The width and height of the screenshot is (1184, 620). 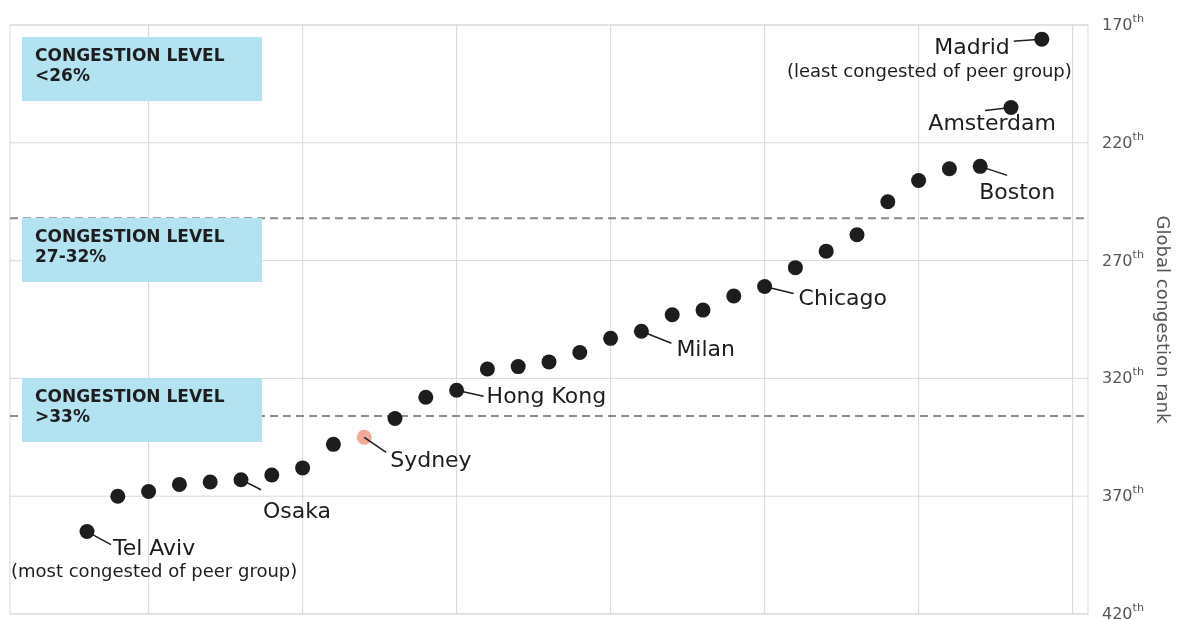 What do you see at coordinates (130, 246) in the screenshot?
I see `annotation: CONGESTION LEVEL 27-32%` at bounding box center [130, 246].